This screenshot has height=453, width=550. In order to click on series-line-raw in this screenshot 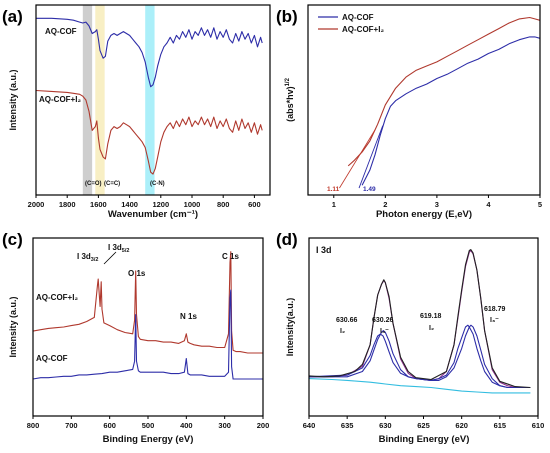, I will do `click(419, 319)`.